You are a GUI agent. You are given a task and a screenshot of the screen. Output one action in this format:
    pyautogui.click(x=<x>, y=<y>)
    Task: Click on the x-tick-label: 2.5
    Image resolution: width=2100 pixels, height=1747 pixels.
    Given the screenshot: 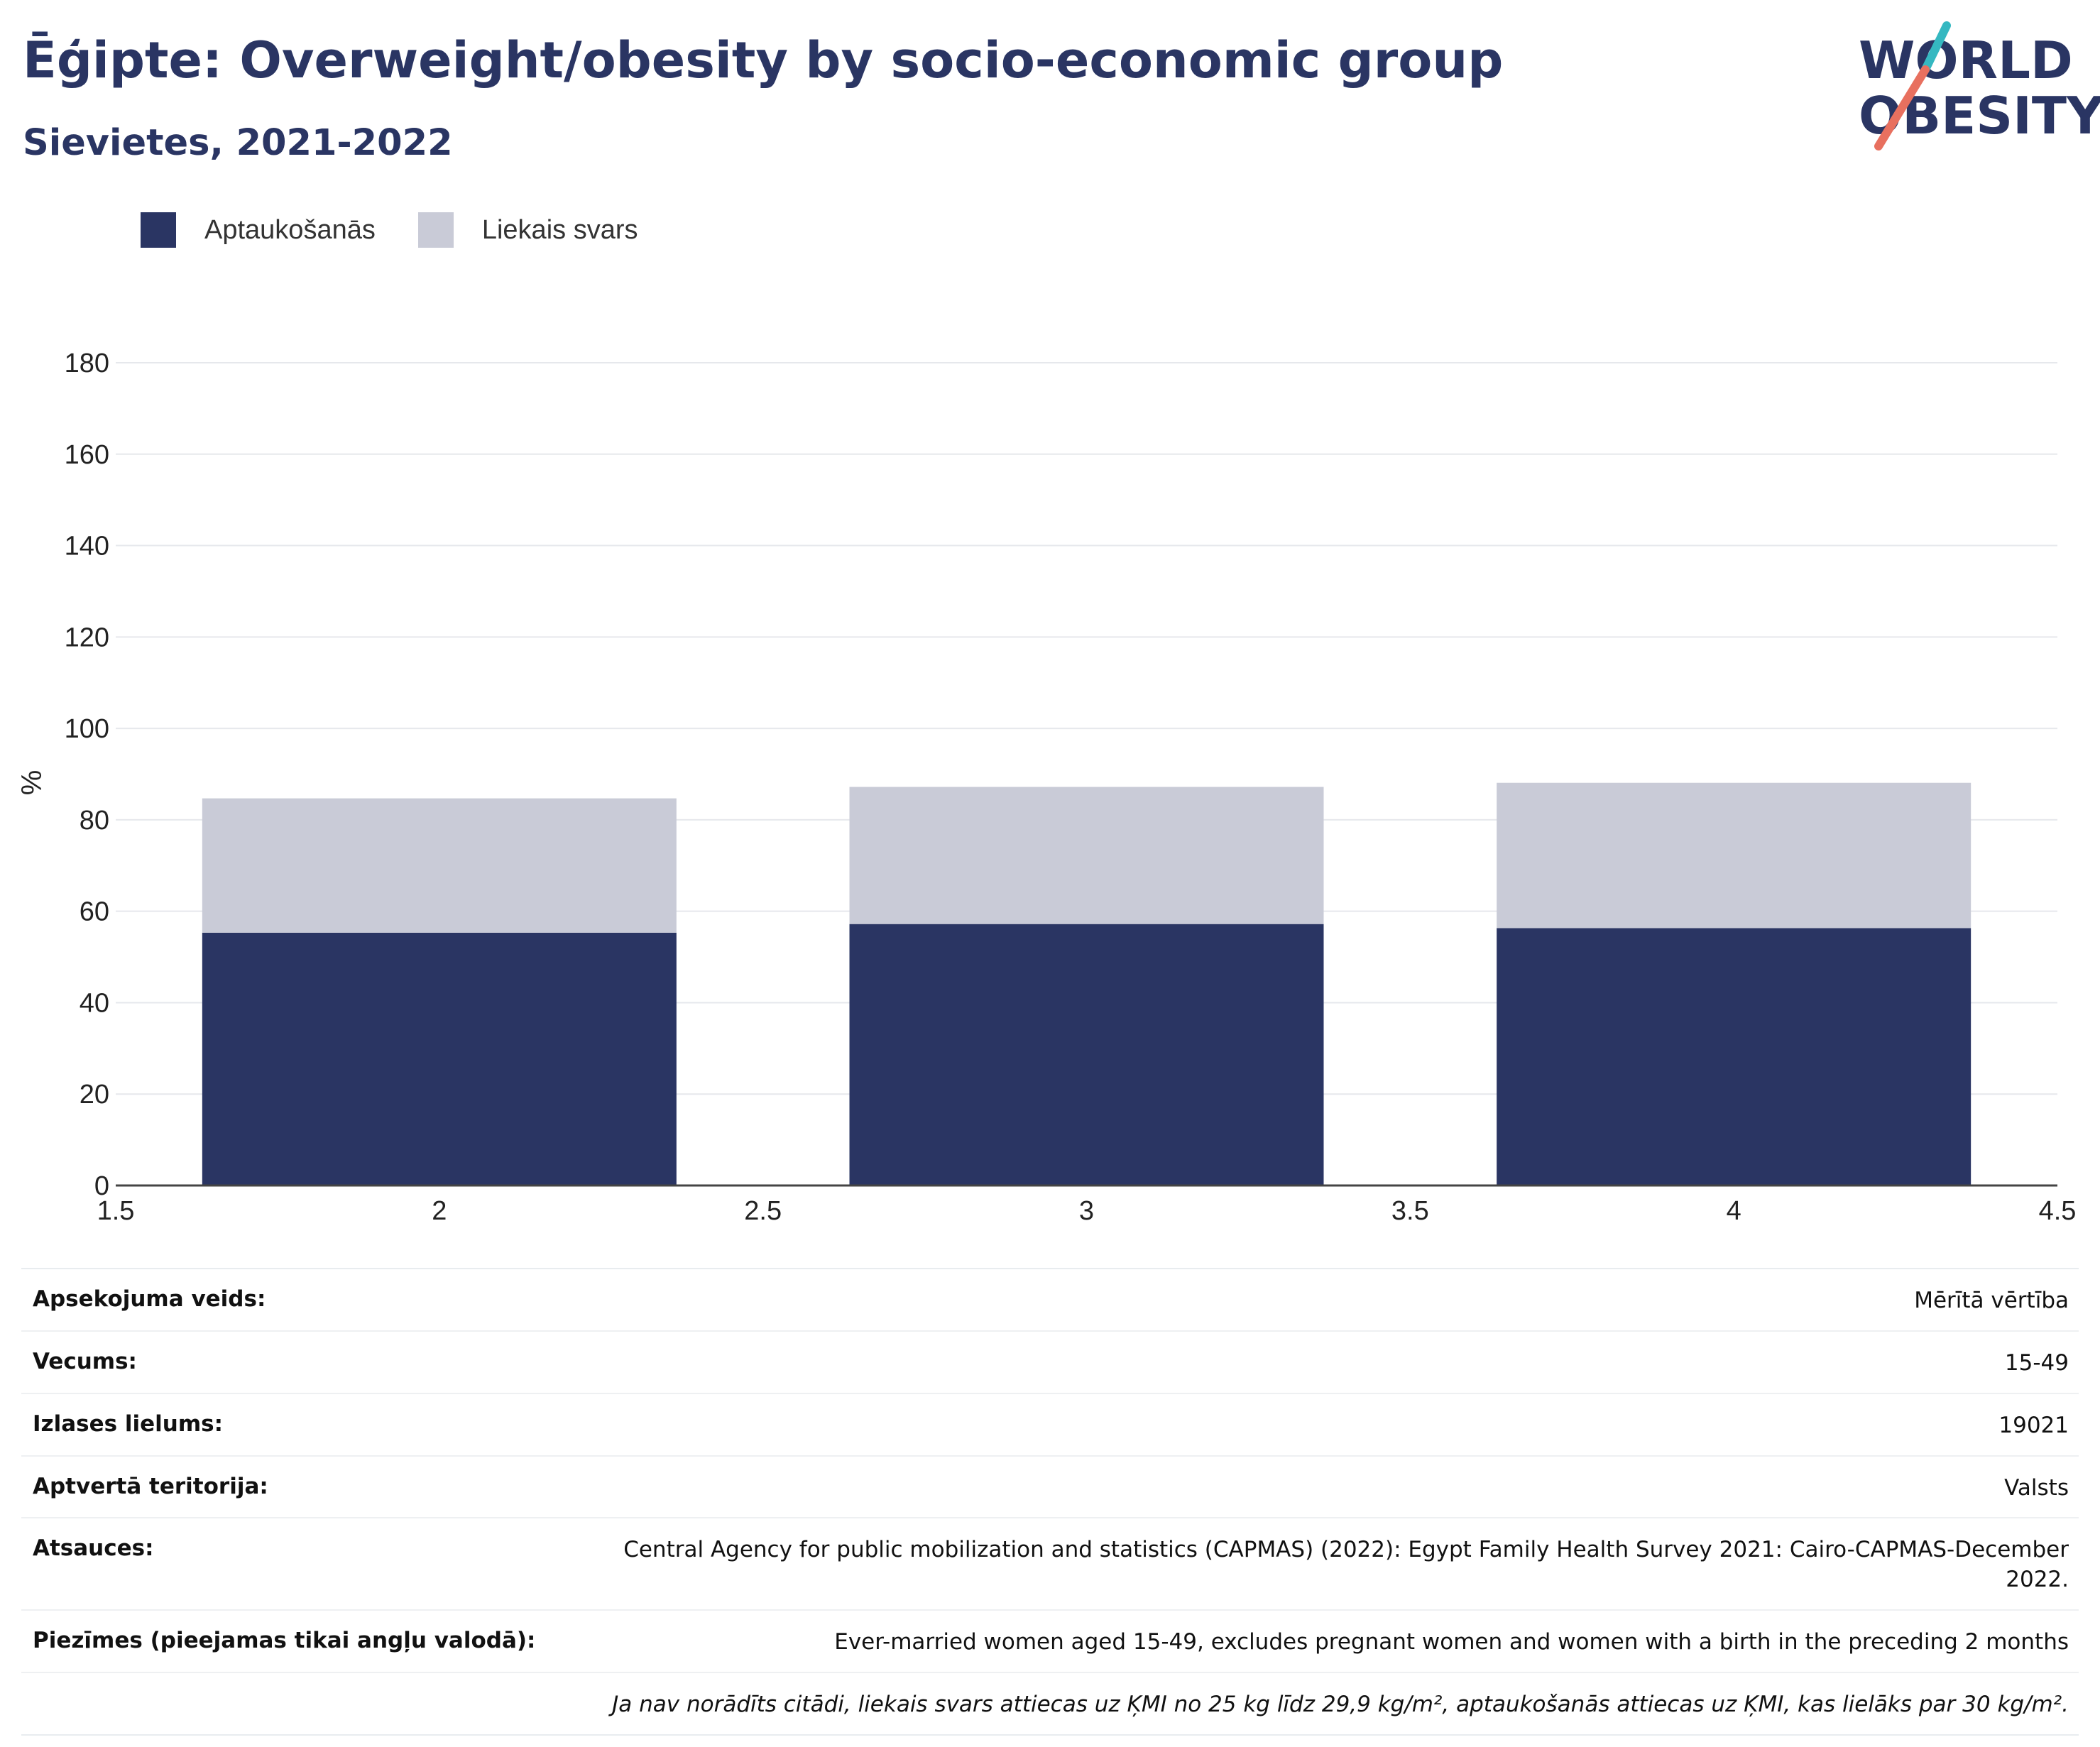 What is the action you would take?
    pyautogui.click(x=763, y=1211)
    